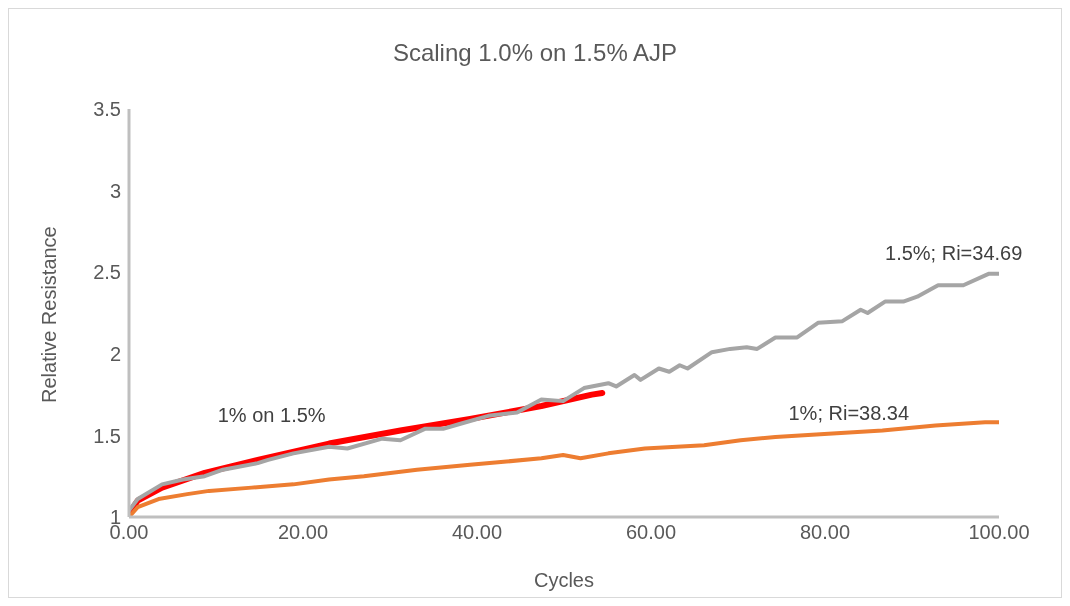  Describe the element at coordinates (954, 252) in the screenshot. I see `series-label: 1.5%; Ri=34.69` at that location.